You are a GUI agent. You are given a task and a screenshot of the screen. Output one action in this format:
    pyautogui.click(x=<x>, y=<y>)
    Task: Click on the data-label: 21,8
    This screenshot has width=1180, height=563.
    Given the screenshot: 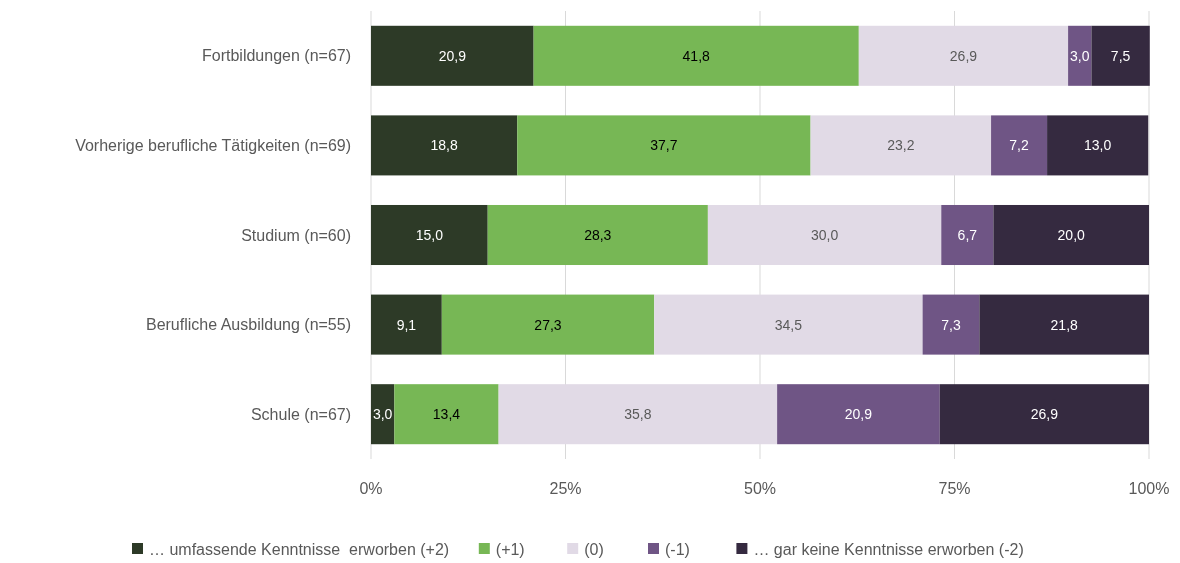 What is the action you would take?
    pyautogui.click(x=1064, y=324)
    